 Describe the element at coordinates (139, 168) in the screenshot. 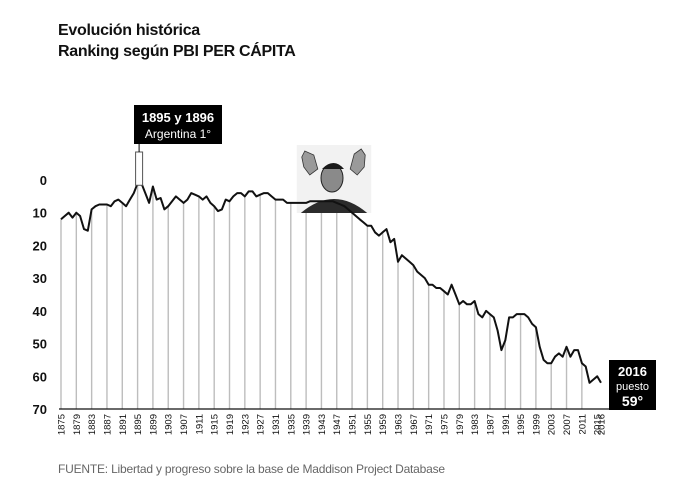

I see `annotation-marker-rect` at that location.